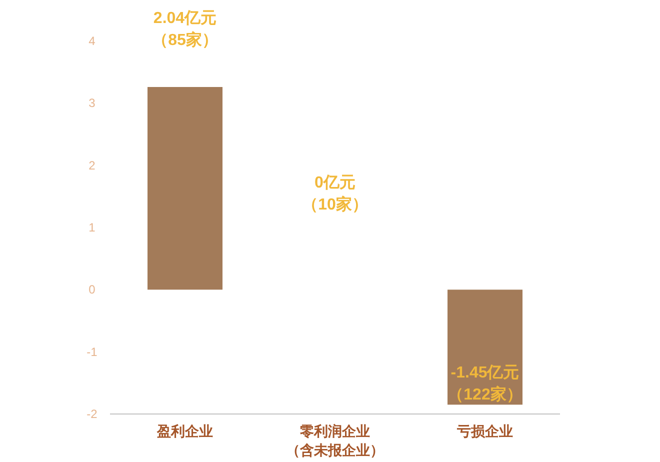  I want to click on x-tick-label: 盈利企业, so click(184, 431).